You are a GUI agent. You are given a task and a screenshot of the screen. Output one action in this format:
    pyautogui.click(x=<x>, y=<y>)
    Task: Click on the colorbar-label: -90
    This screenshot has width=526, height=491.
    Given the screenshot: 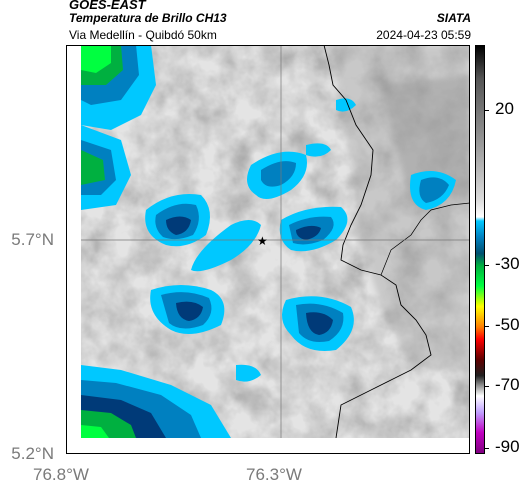 What is the action you would take?
    pyautogui.click(x=507, y=446)
    